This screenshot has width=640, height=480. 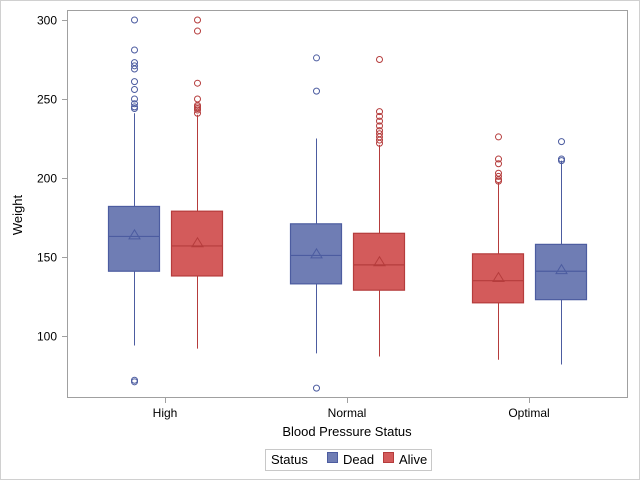 What do you see at coordinates (498, 246) in the screenshot?
I see `box-optimal-alive` at bounding box center [498, 246].